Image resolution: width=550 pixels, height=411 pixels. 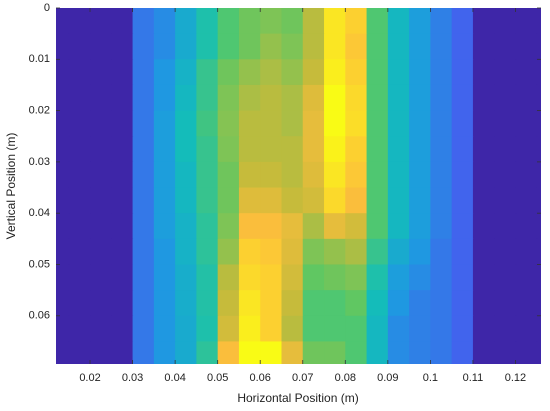 What do you see at coordinates (132, 378) in the screenshot?
I see `x-tick-label: 0.03` at bounding box center [132, 378].